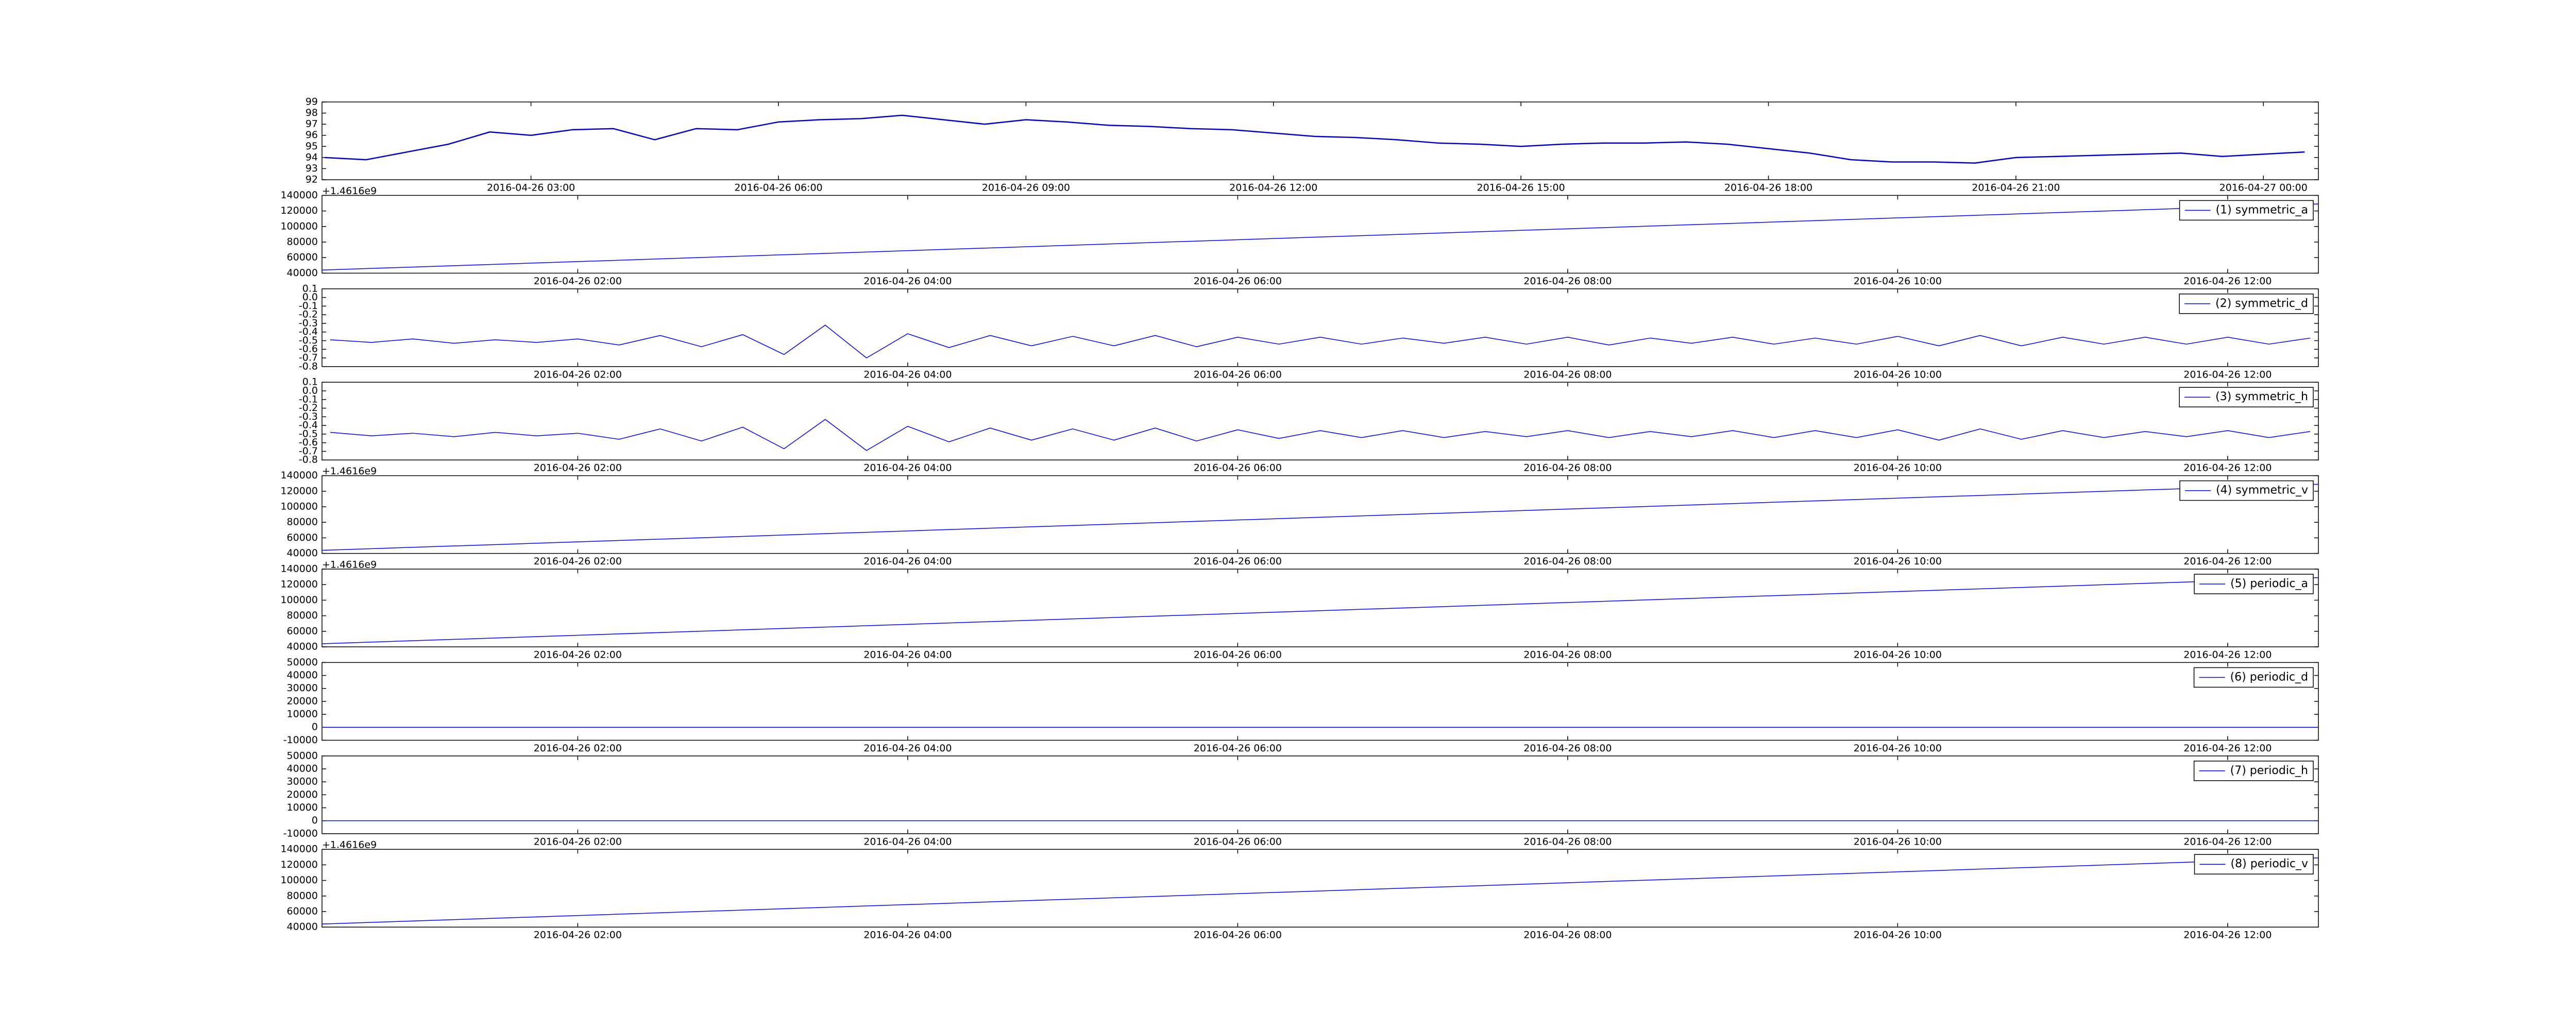 The image size is (2576, 1030). I want to click on y-tick-label: 96, so click(312, 135).